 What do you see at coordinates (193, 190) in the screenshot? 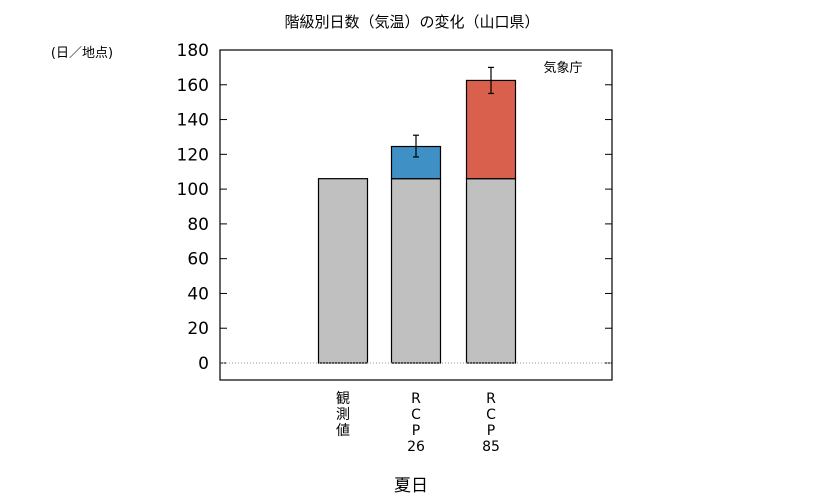
I see `y-tick-label: 100` at bounding box center [193, 190].